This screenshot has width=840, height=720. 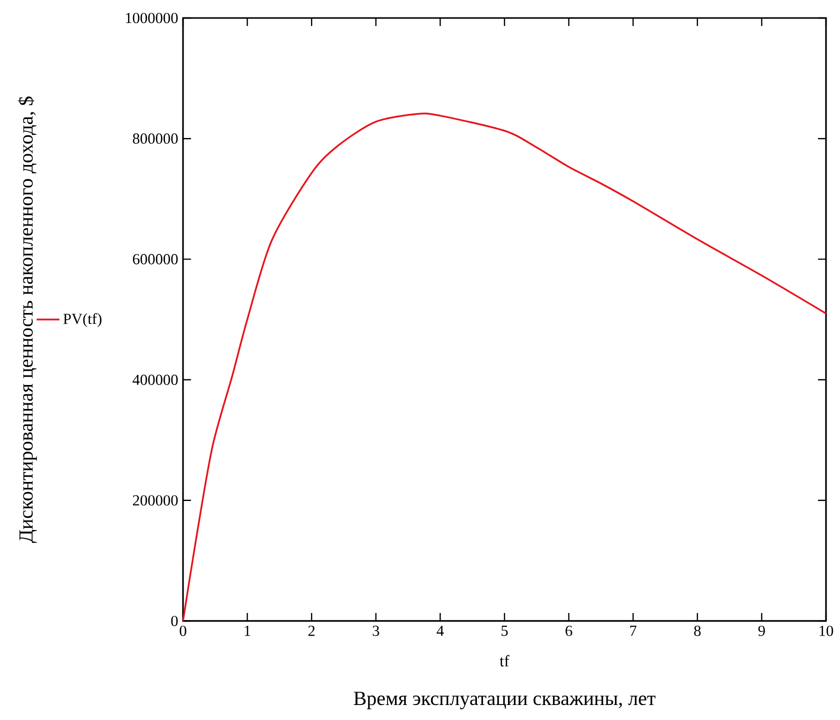 I want to click on x-axis-title: tf, so click(x=505, y=660).